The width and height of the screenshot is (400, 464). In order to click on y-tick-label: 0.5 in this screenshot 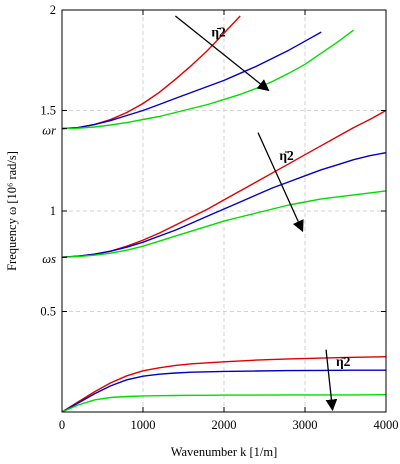, I will do `click(48, 312)`.